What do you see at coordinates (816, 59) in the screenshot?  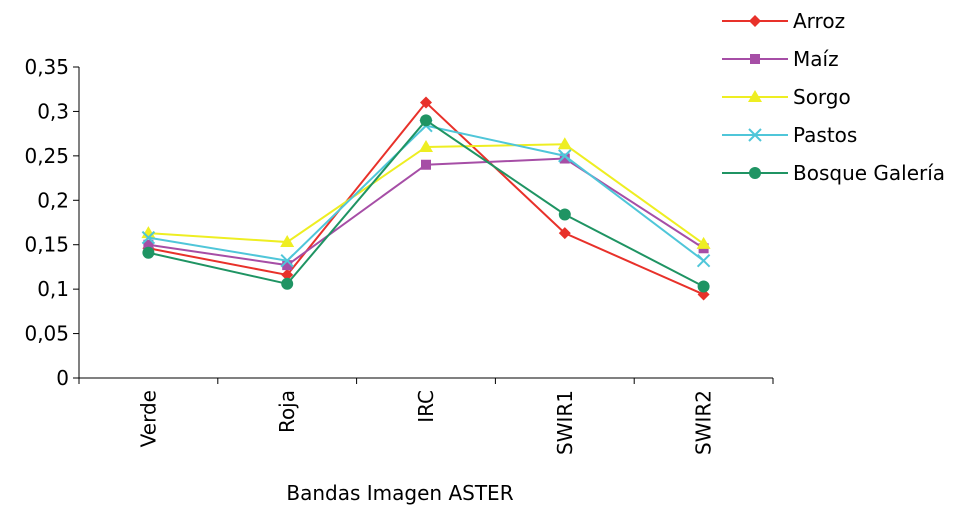 I see `legend-label-ma-z: Maíz` at bounding box center [816, 59].